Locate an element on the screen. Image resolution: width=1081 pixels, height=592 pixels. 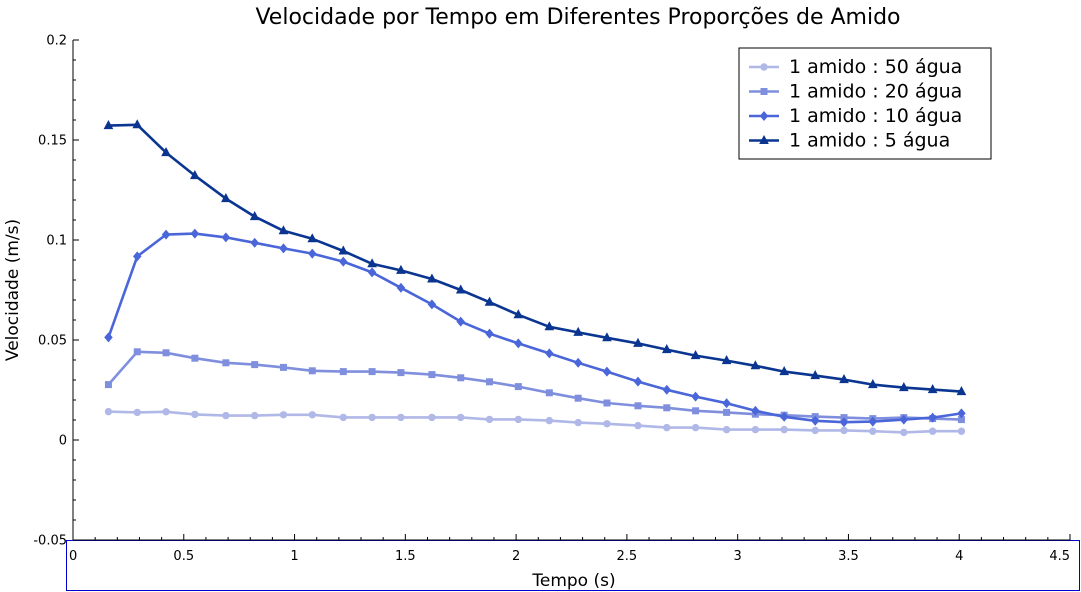
y-axis-label: Velocidade (m/s) is located at coordinates (13, 290).